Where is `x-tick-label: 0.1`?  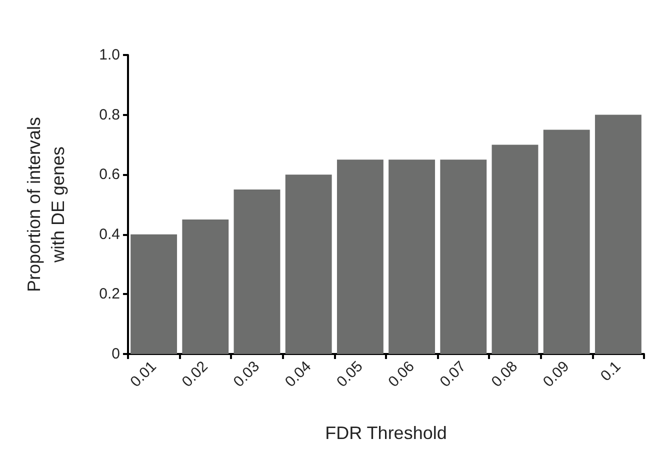 x-tick-label: 0.1 is located at coordinates (610, 371).